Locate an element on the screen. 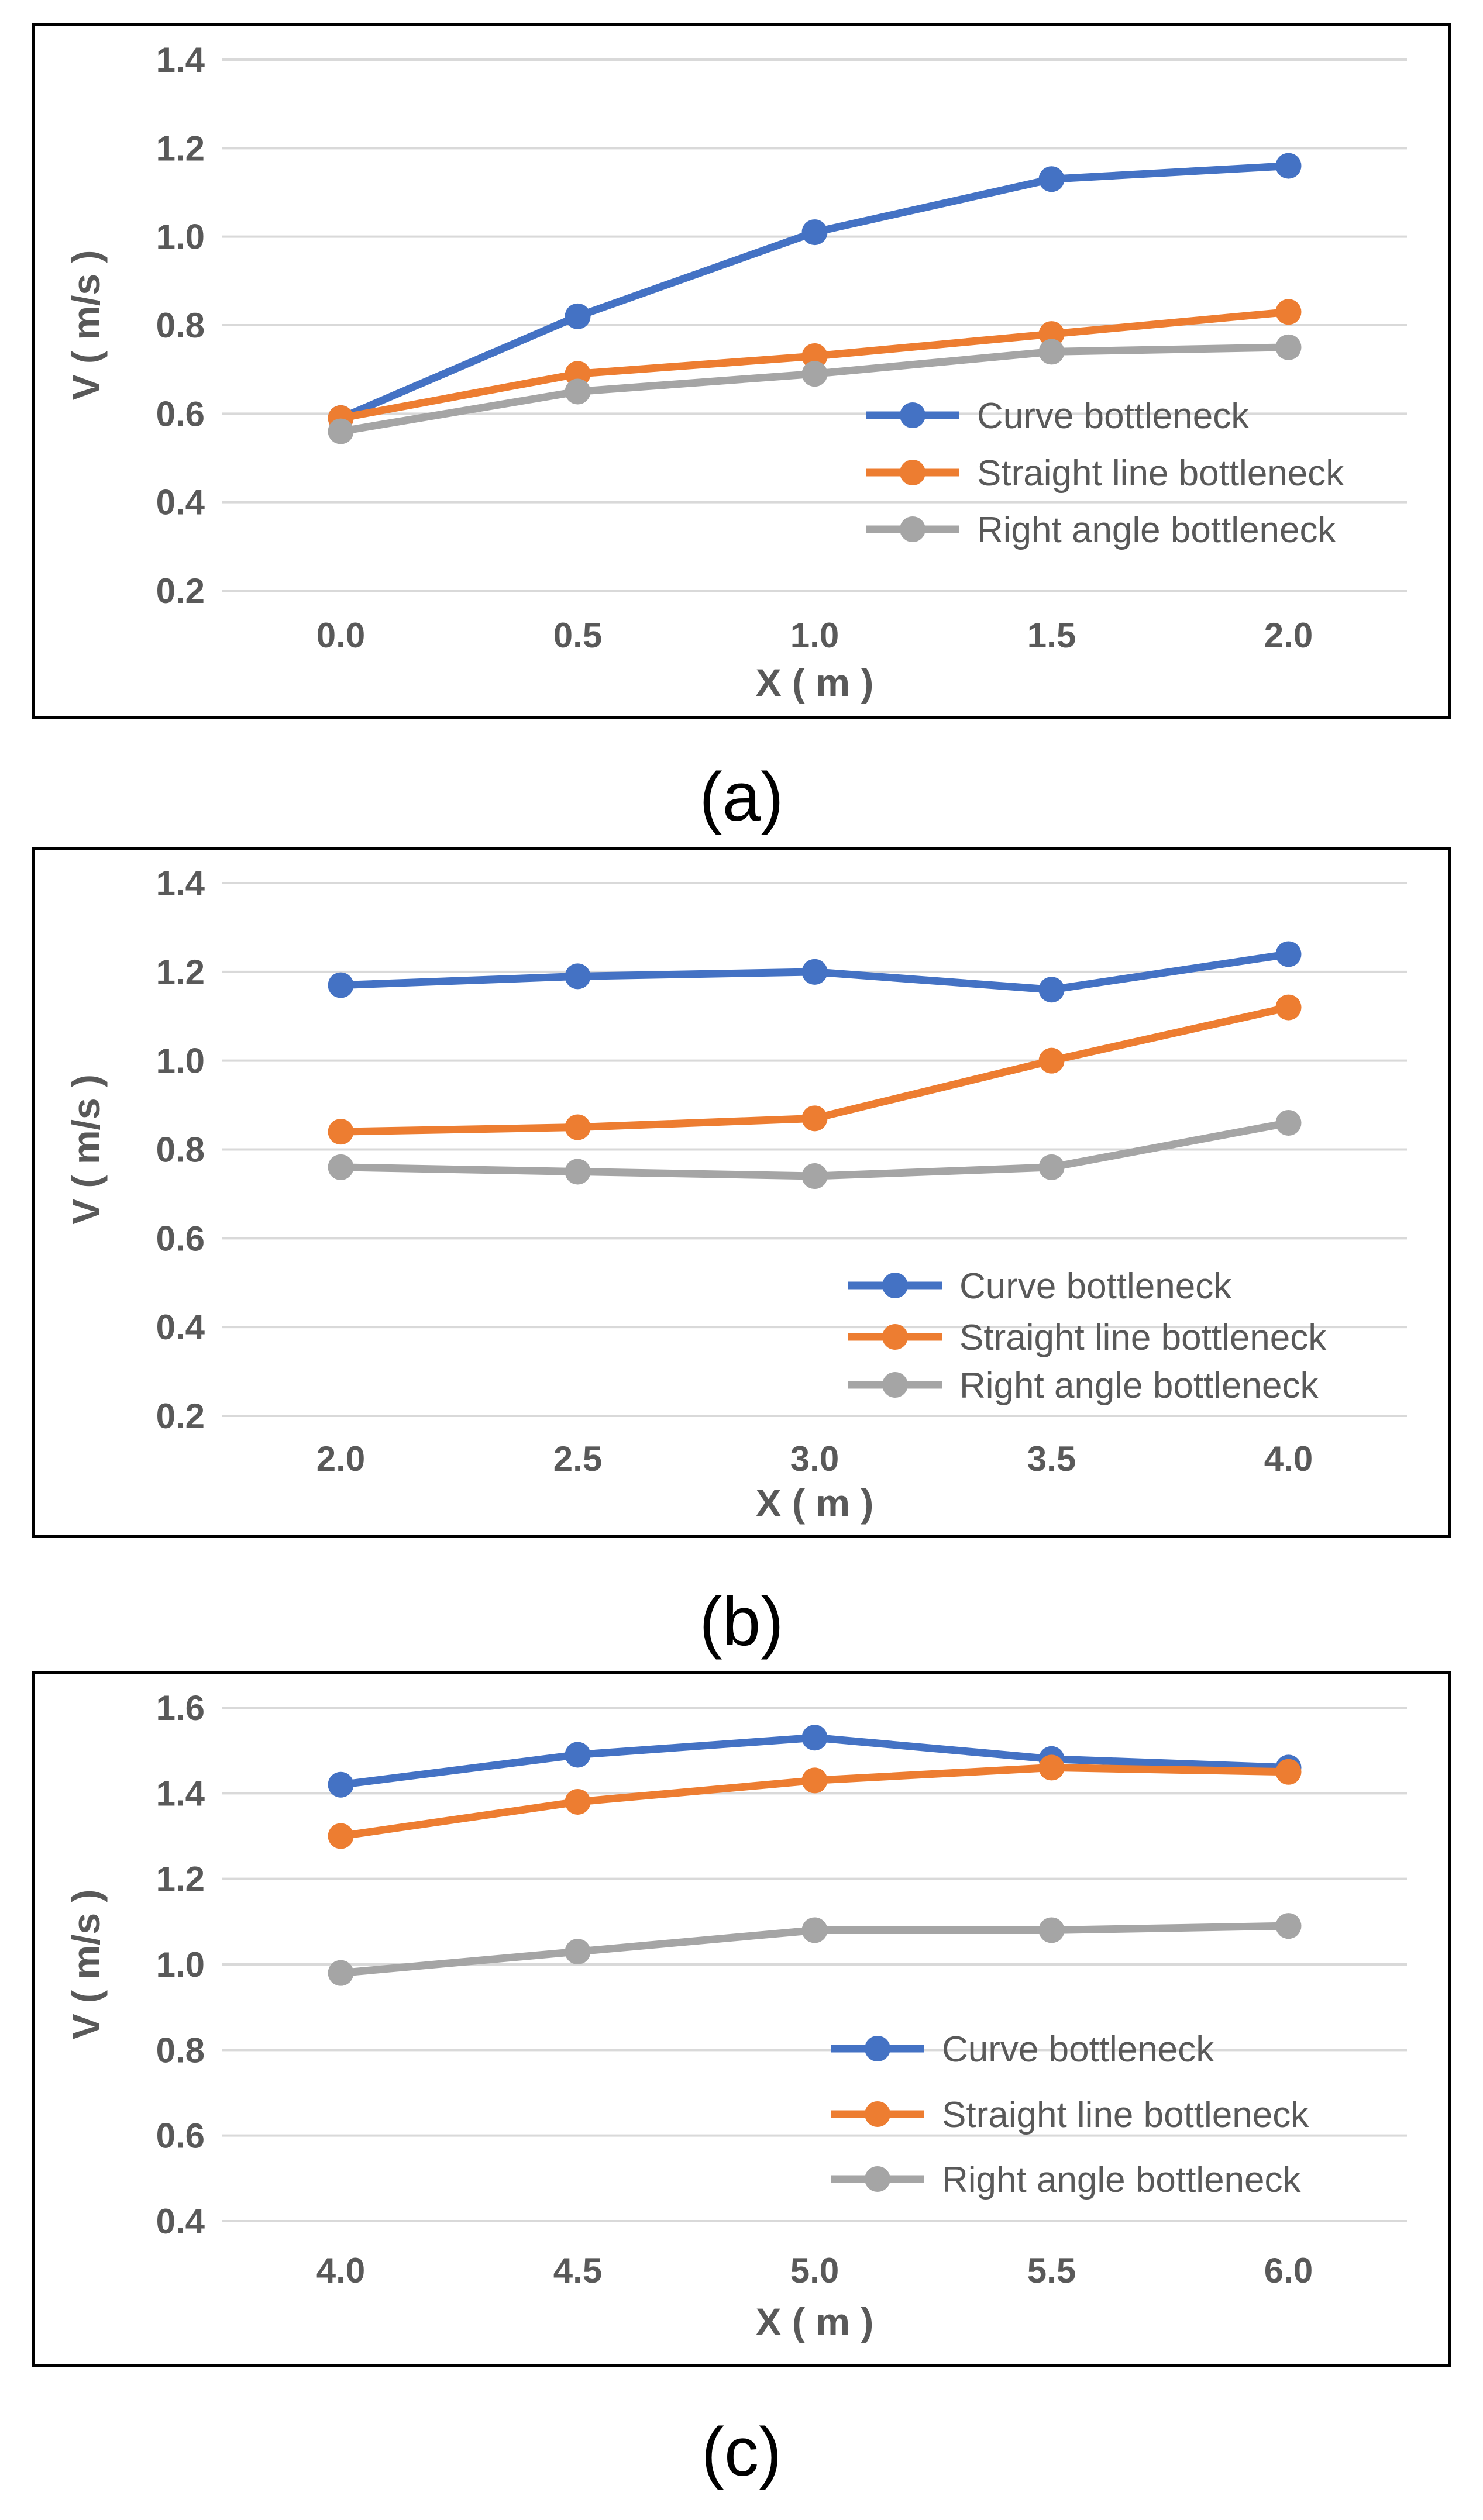 This screenshot has height=2520, width=1483. x-tick-label: 5.0 is located at coordinates (814, 2270).